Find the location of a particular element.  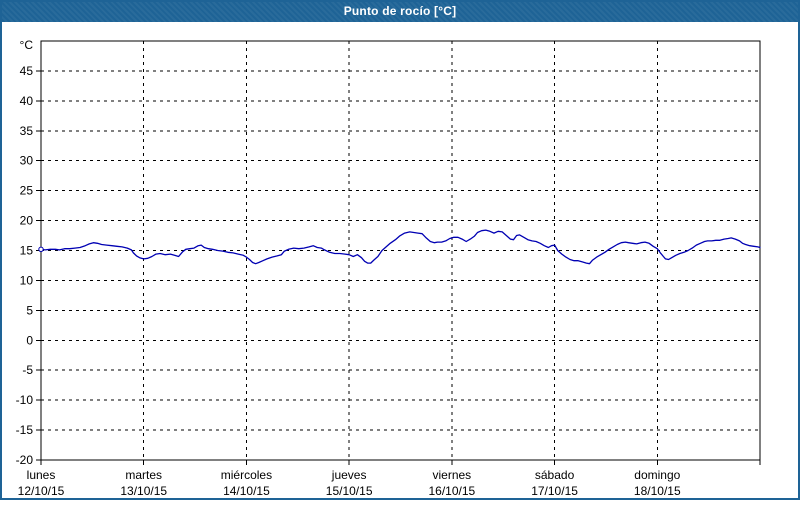

svg-text: martes is located at coordinates (143, 475).